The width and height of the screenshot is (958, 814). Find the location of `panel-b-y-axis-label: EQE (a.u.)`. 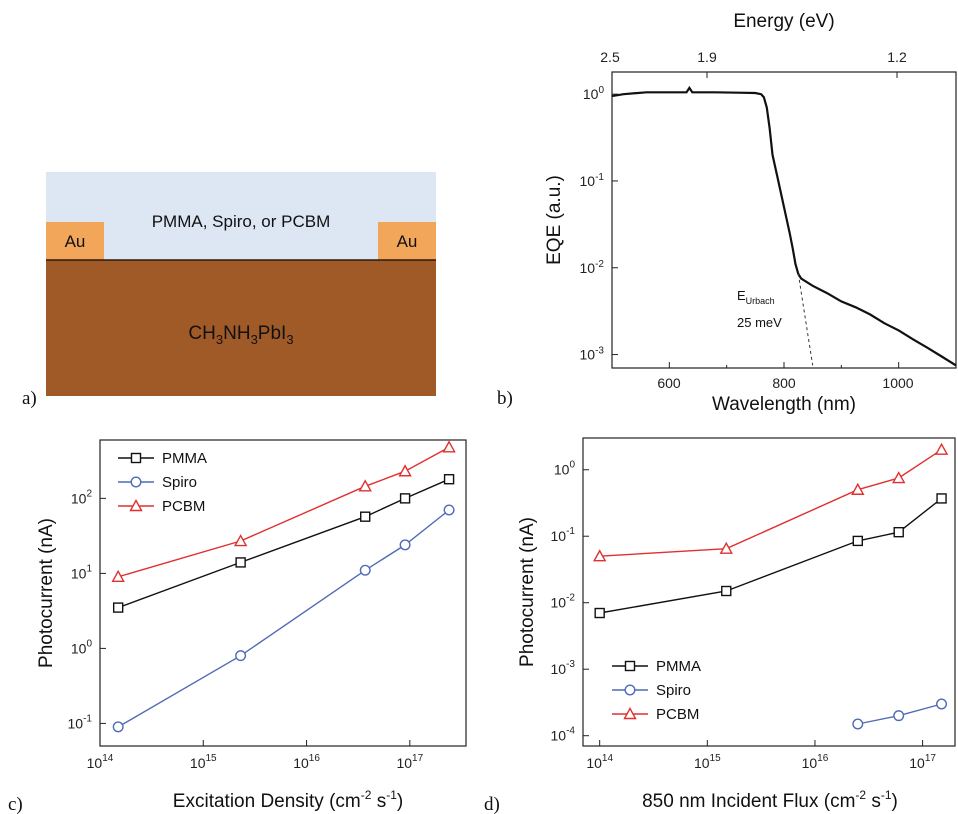

panel-b-y-axis-label: EQE (a.u.) is located at coordinates (554, 220).